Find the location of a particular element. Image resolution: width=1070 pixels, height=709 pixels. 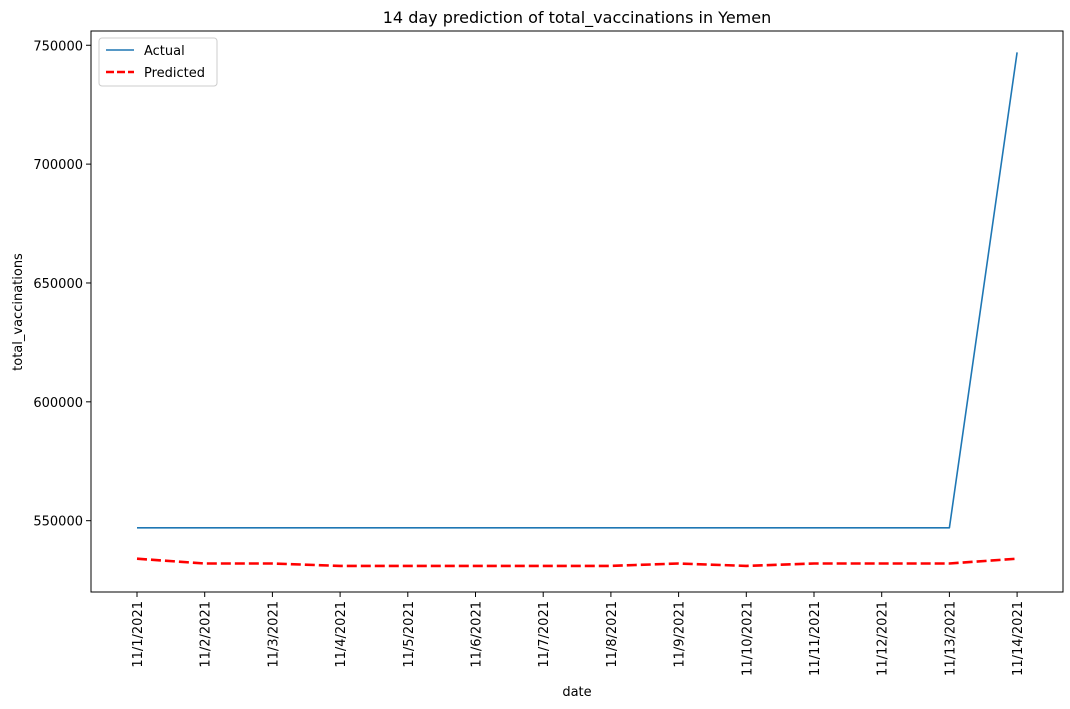

x-tick-label: 11/4/2021 is located at coordinates (341, 634).